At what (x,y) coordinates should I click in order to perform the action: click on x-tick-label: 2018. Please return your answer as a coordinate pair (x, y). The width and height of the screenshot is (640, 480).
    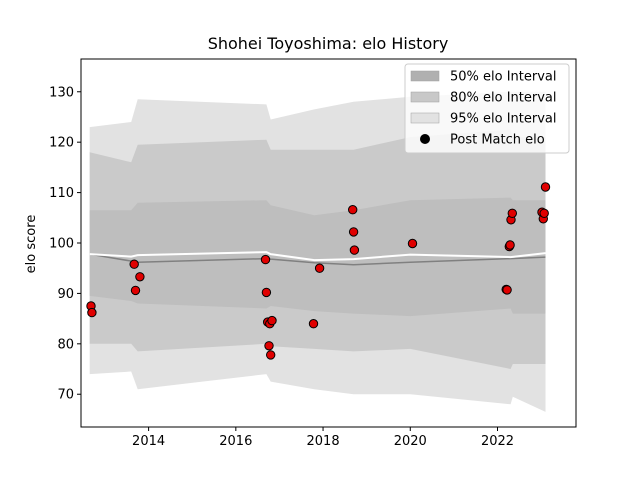
    Looking at the image, I should click on (323, 441).